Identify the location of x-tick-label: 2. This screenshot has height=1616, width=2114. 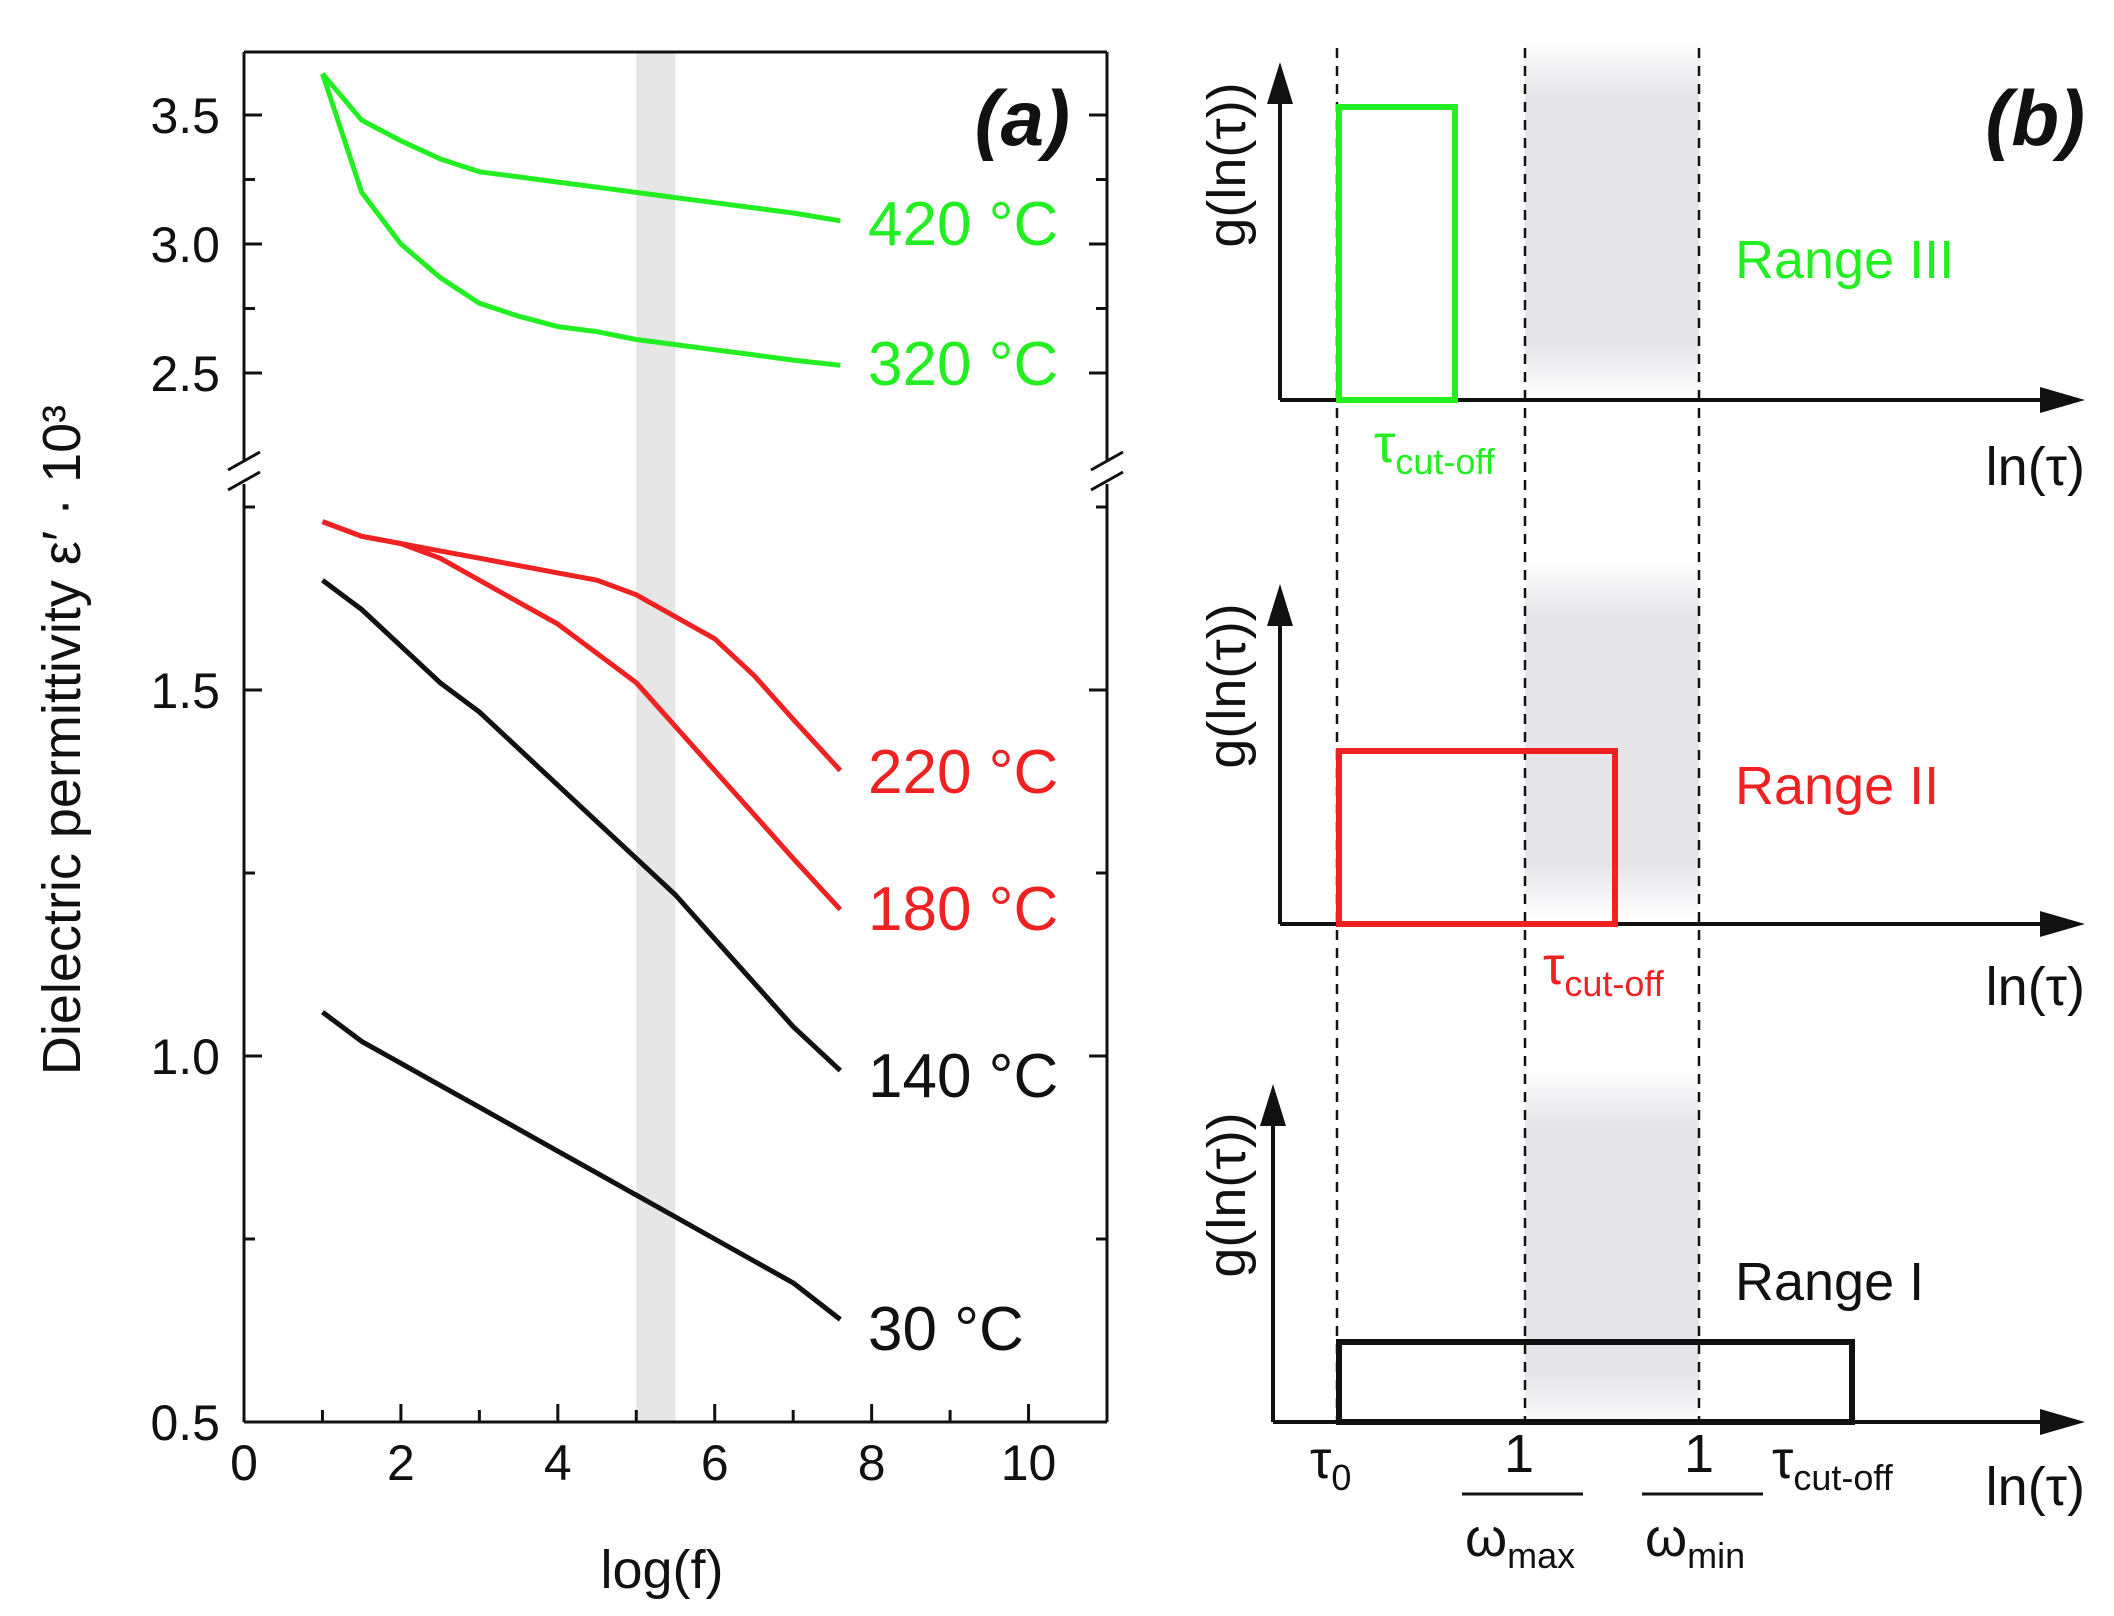
(401, 1463).